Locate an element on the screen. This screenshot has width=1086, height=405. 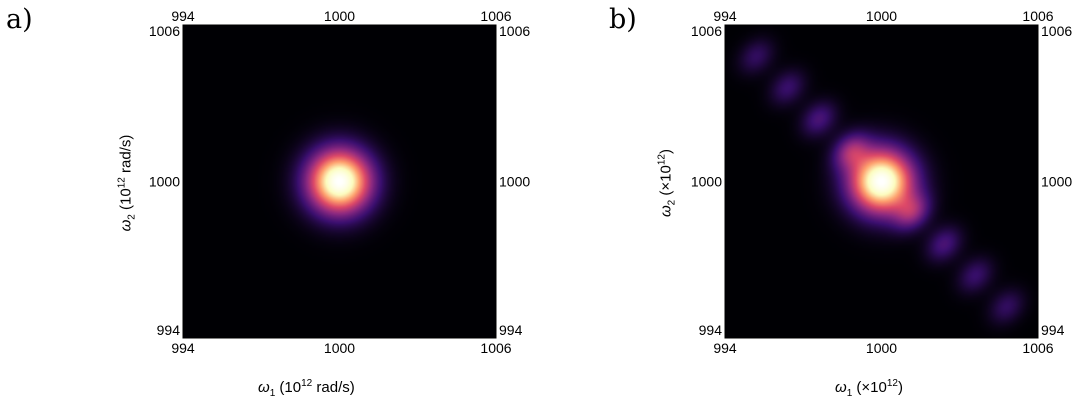
panel-label: a) is located at coordinates (19, 19).